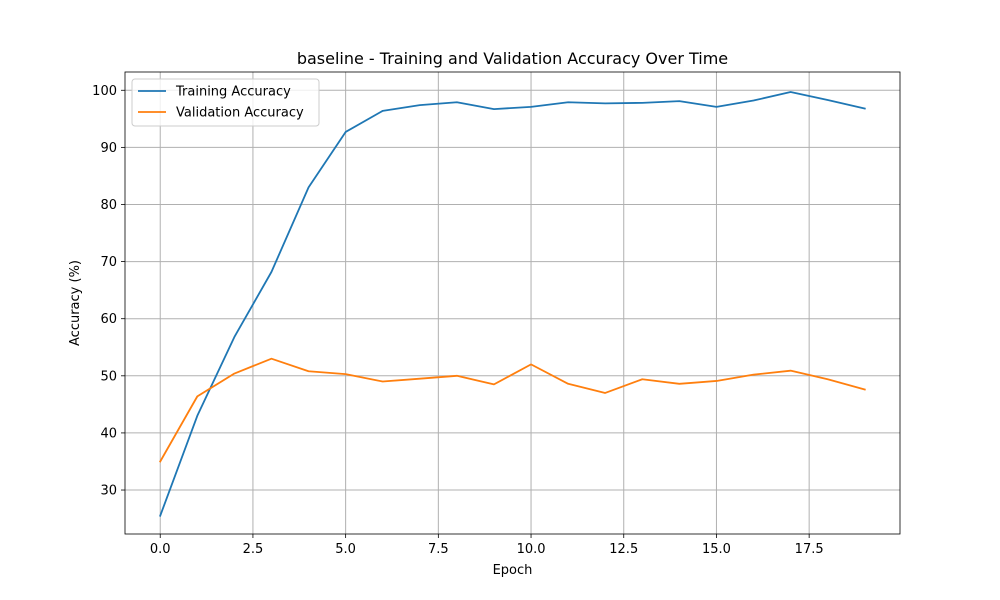  I want to click on y-tick-label: 60, so click(108, 319).